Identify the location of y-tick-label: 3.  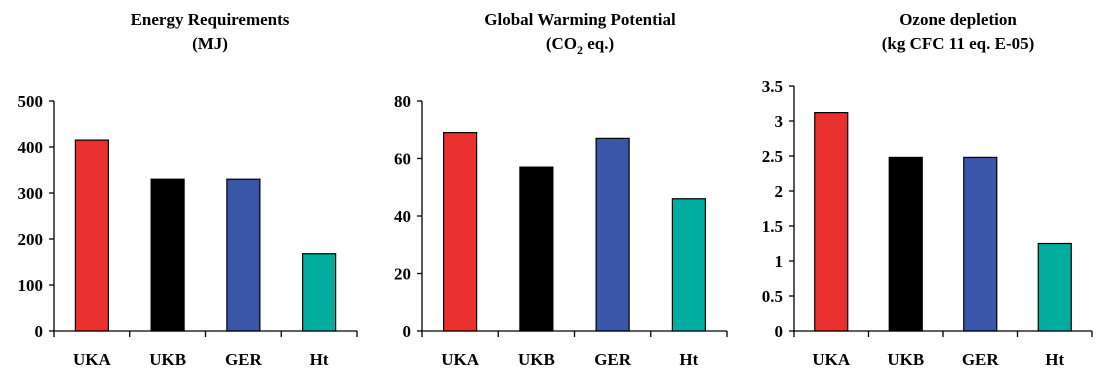
(779, 121).